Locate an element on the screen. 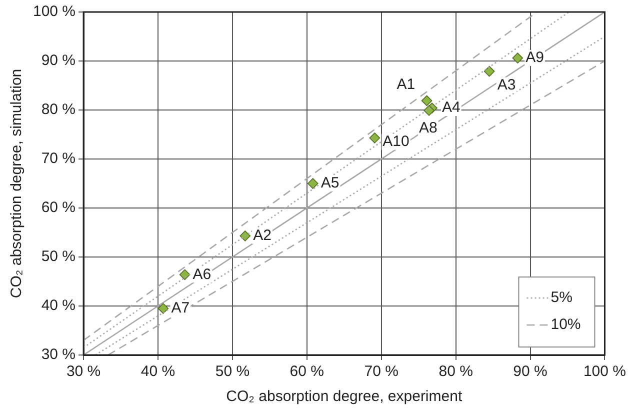  annotation: A4 is located at coordinates (451, 107).